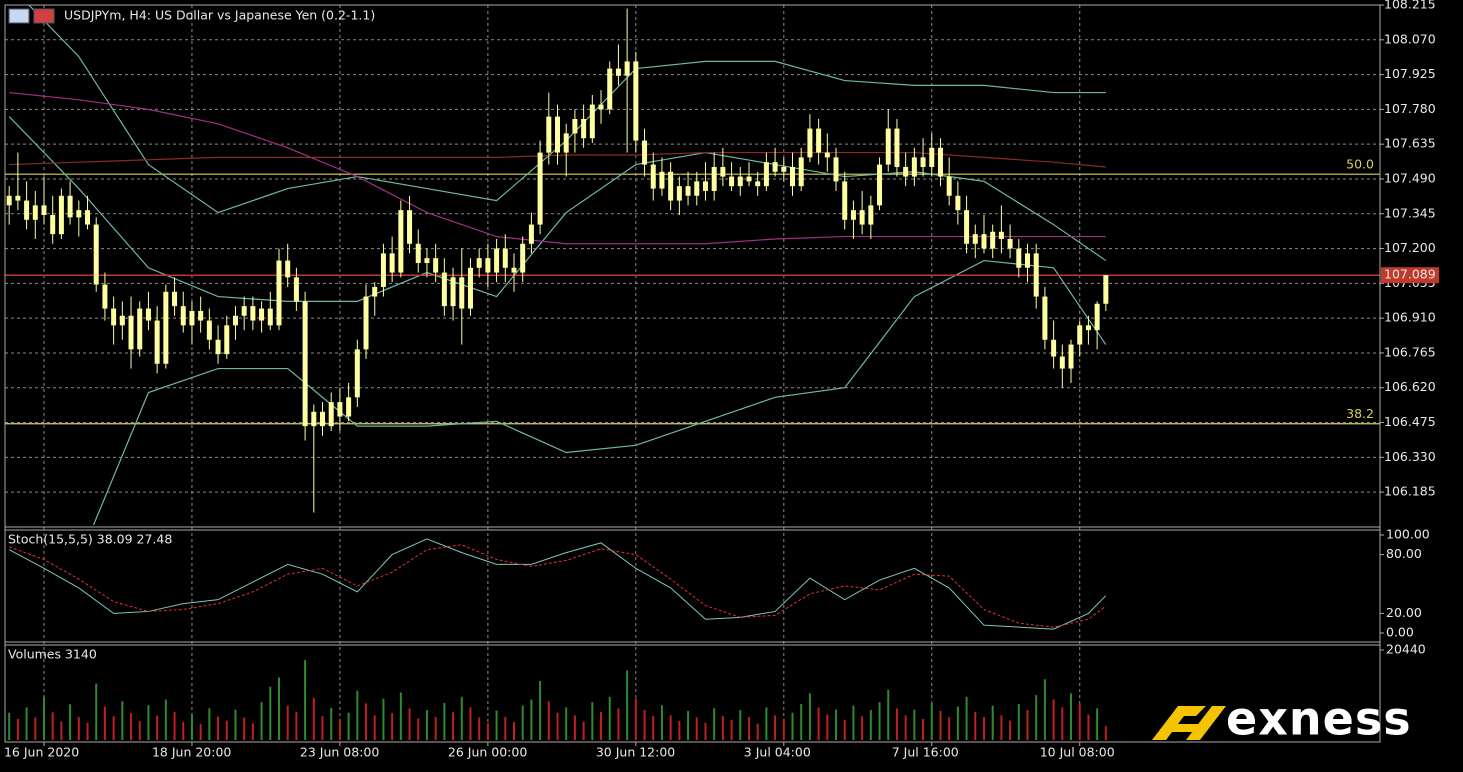 This screenshot has width=1463, height=772. Describe the element at coordinates (1410, 421) in the screenshot. I see `y-tick-label: 106.475` at that location.